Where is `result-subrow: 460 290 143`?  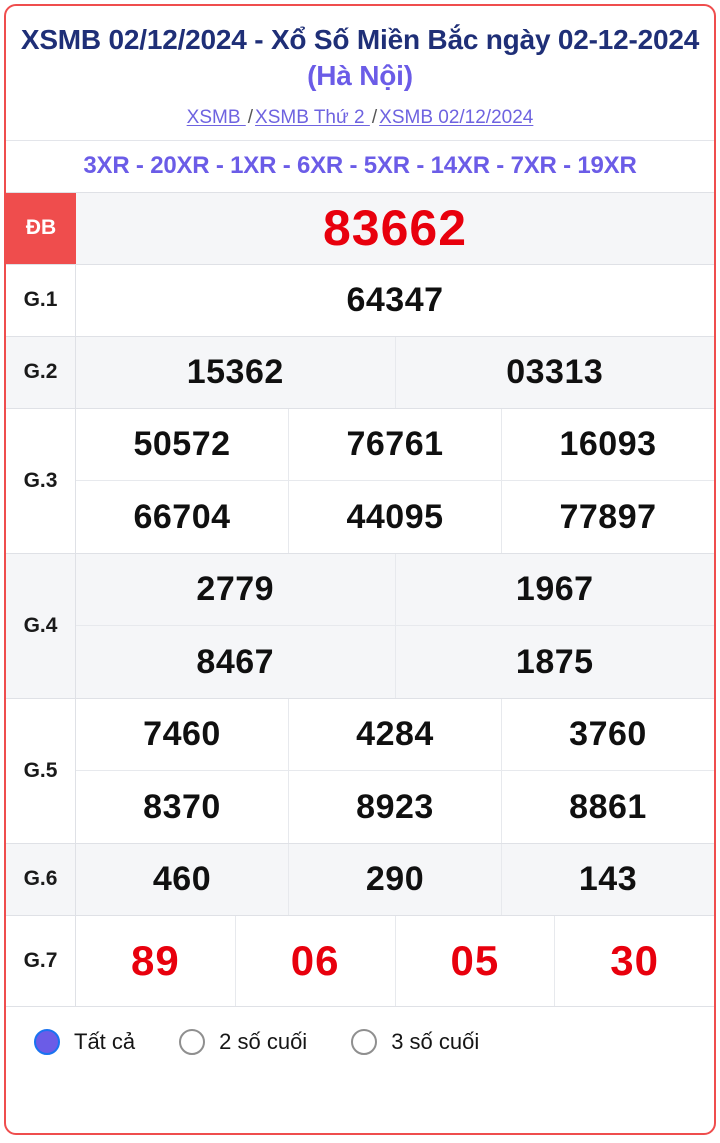 result-subrow: 460 290 143 is located at coordinates (395, 879).